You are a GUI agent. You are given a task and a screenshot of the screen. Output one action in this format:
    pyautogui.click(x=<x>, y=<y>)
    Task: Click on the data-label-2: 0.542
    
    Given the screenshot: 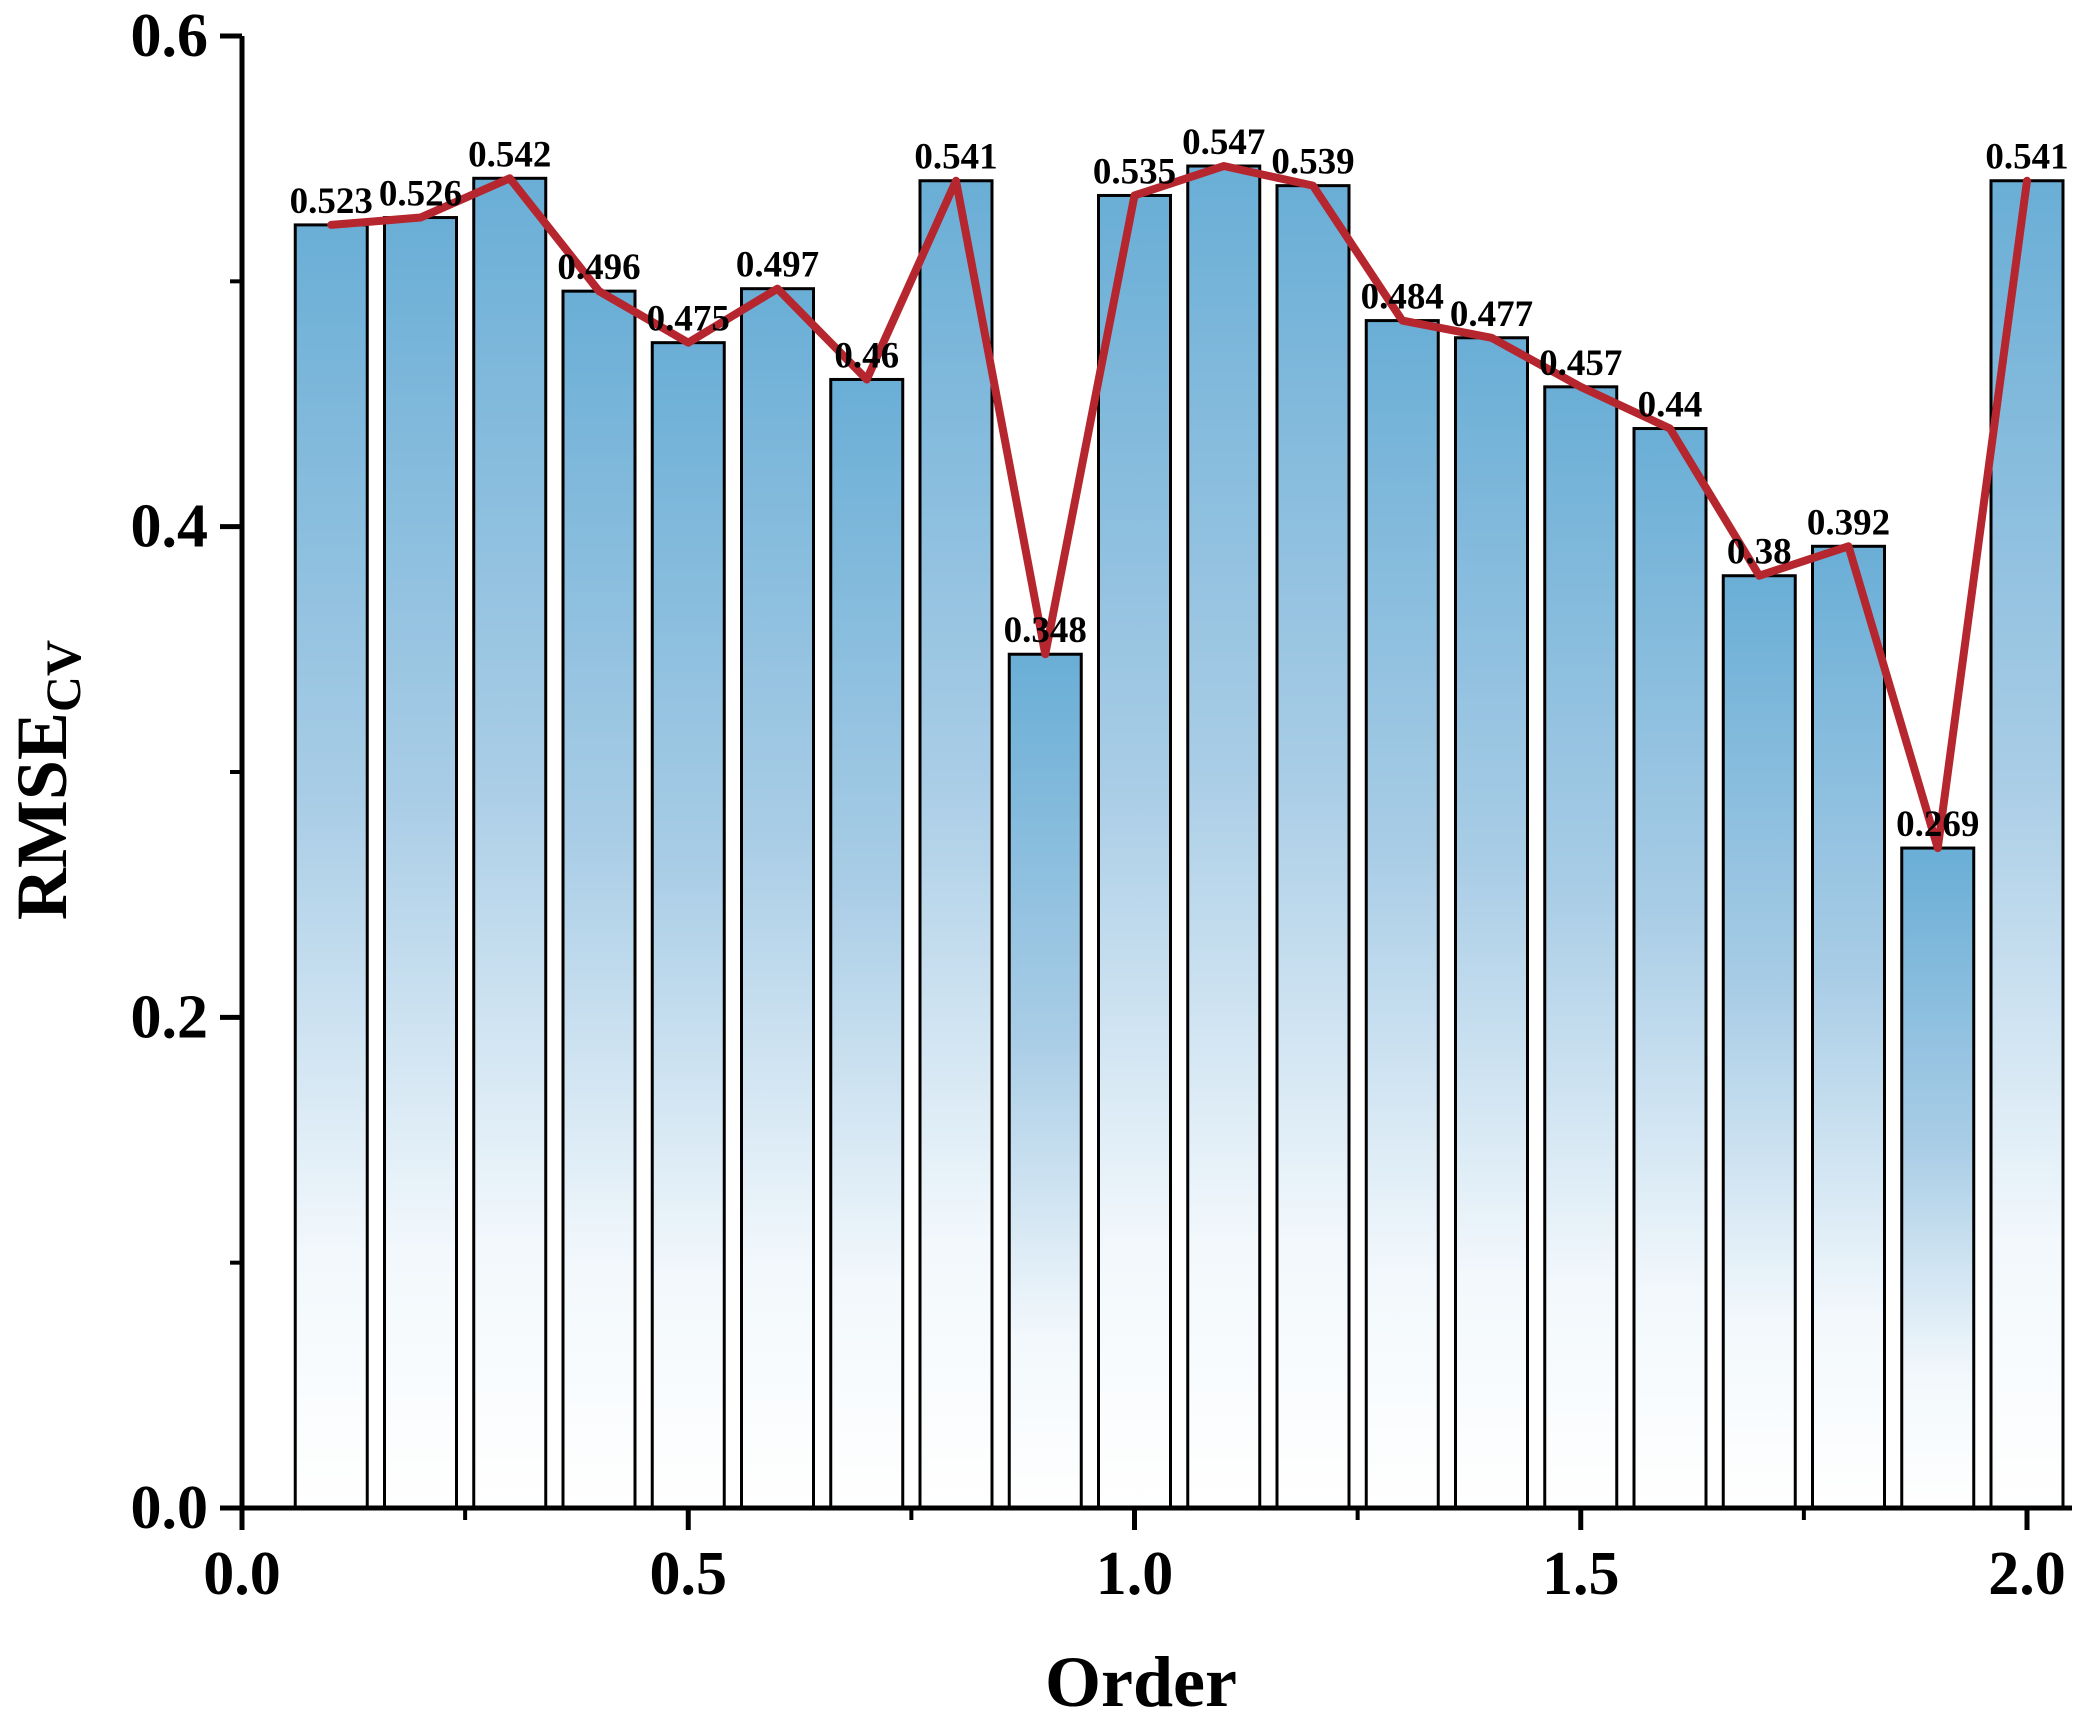 What is the action you would take?
    pyautogui.click(x=509, y=154)
    